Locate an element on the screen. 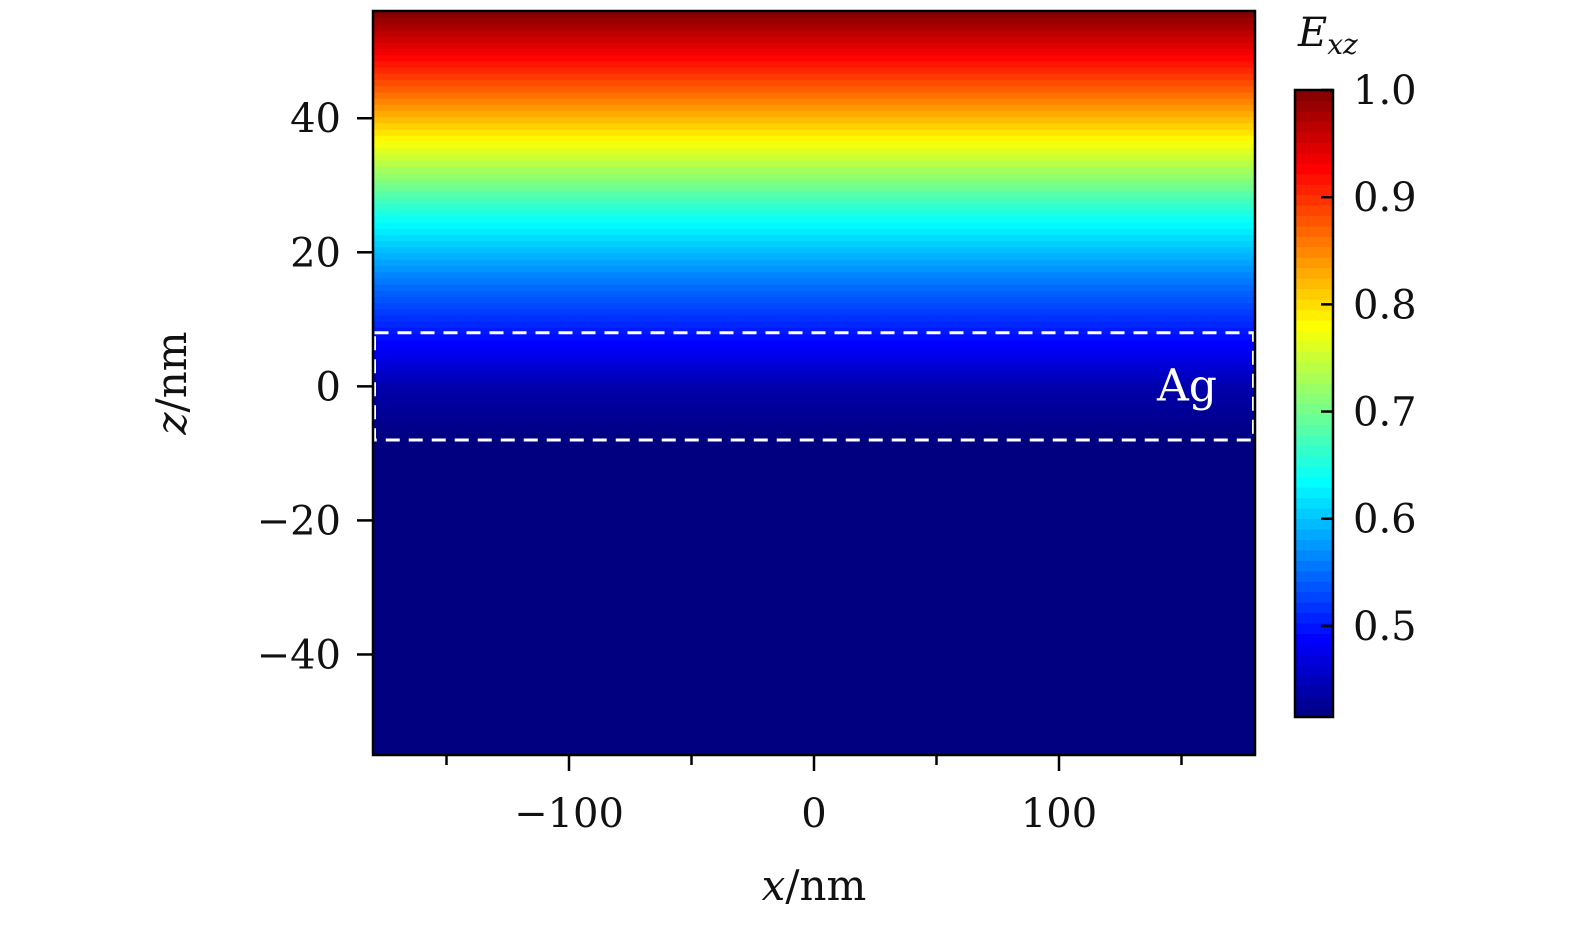 The image size is (1575, 925). x-axis: −100 0 100 is located at coordinates (814, 796).